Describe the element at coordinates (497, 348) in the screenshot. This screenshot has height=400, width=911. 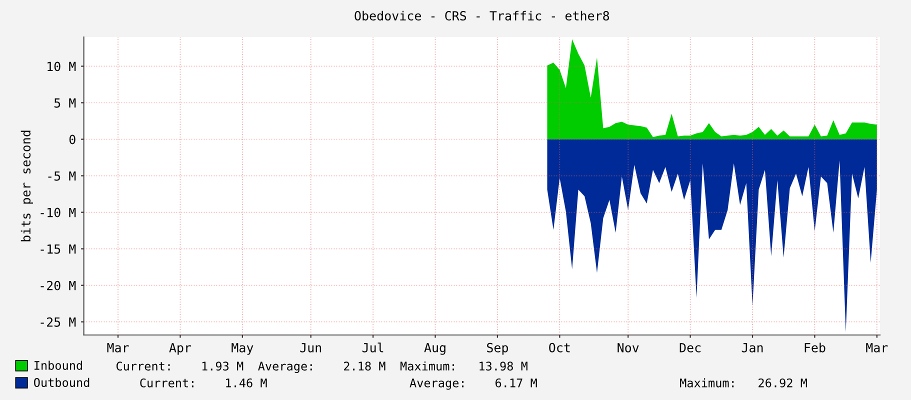
I see `x-tick-label: Sep` at that location.